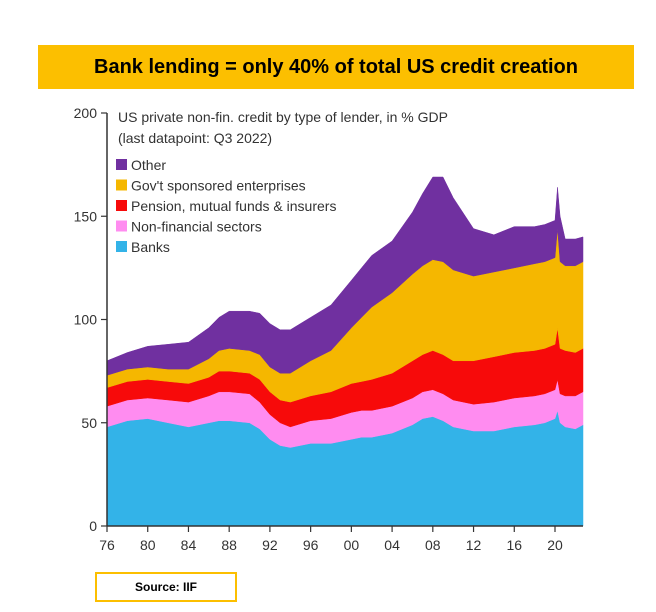 This screenshot has height=612, width=656. What do you see at coordinates (514, 545) in the screenshot?
I see `x-tick-label: 16` at bounding box center [514, 545].